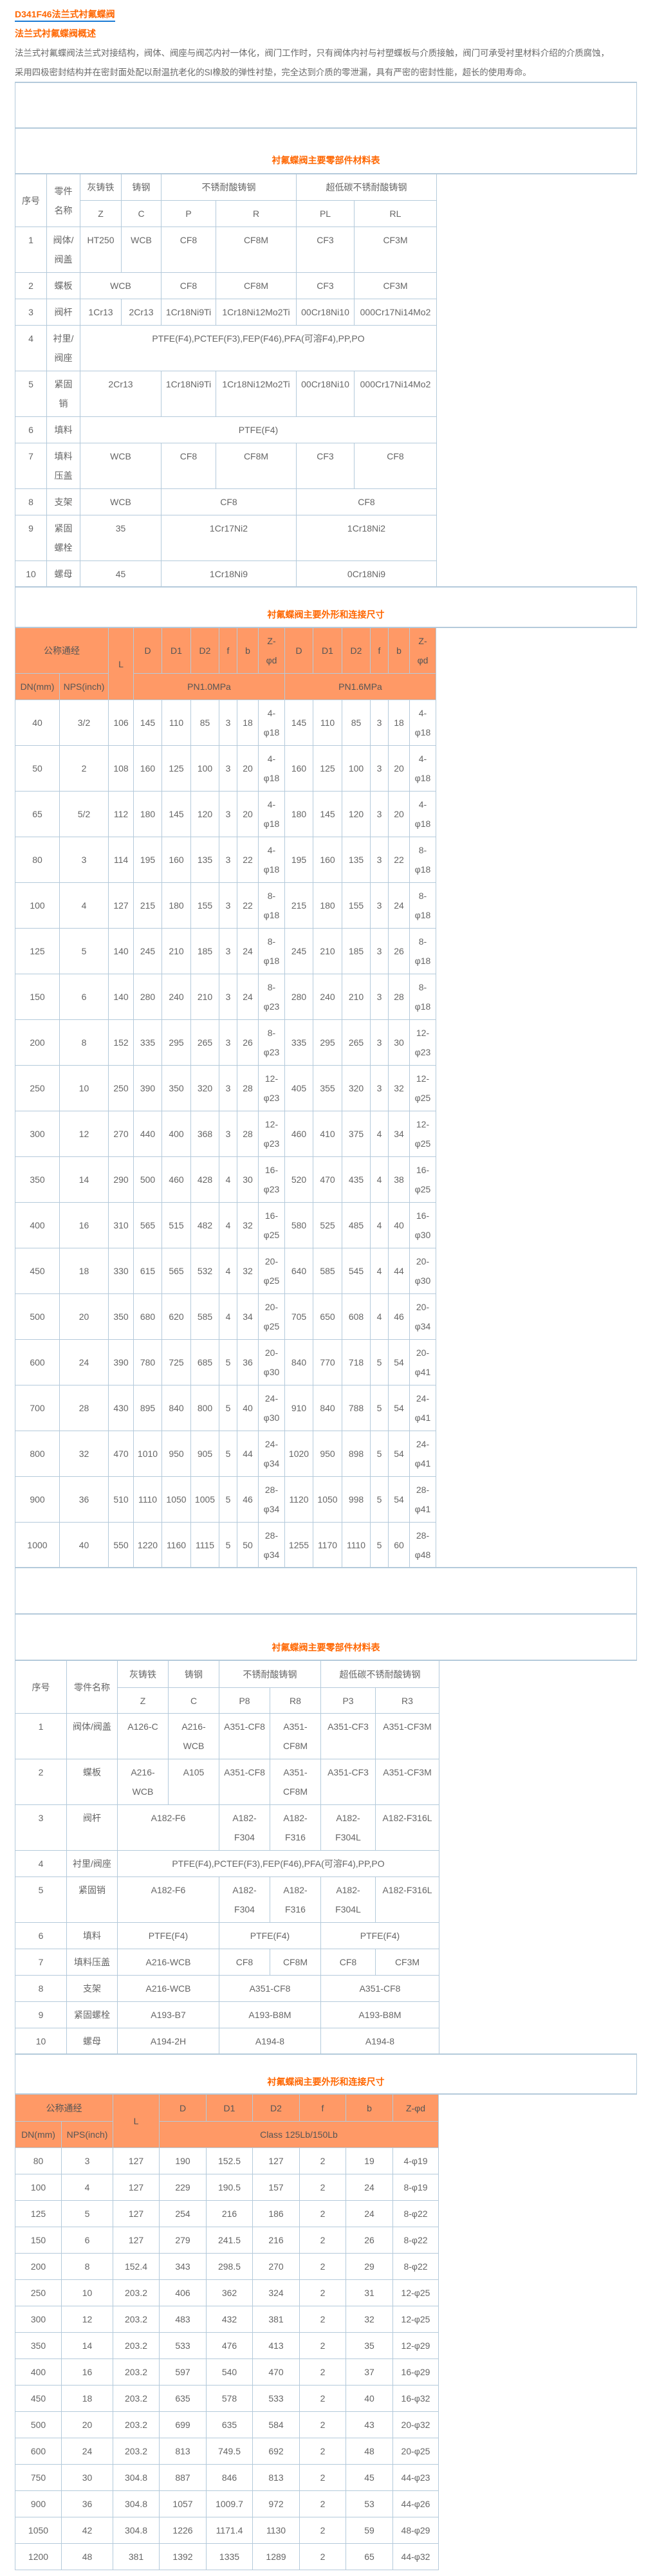 Image resolution: width=655 pixels, height=2576 pixels. I want to click on table-caption-box: 衬氟蝶阀主要外形和连接尺寸, so click(326, 607).